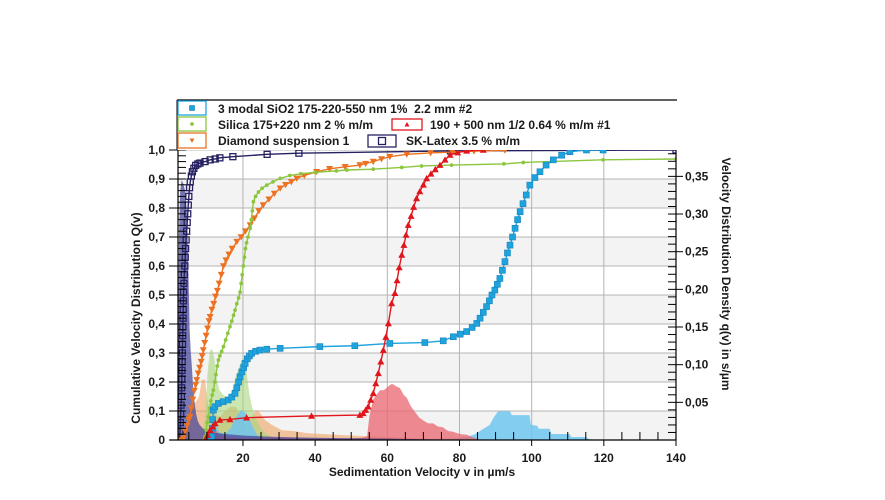  Describe the element at coordinates (324, 108) in the screenshot. I see `legend-item-3-modal-sio2-175-220-550-nm-1-2-2-mm-2: 3 modal SiO2 175-220-550 nm 1% 2.2 mm #2` at that location.